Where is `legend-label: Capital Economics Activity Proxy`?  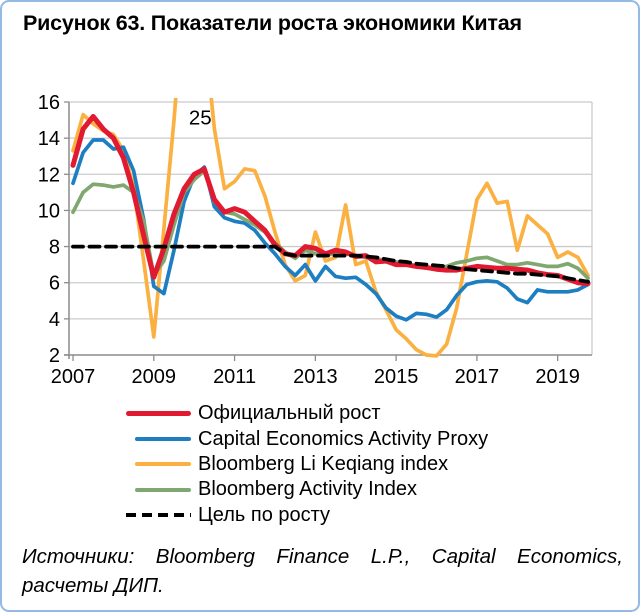 legend-label: Capital Economics Activity Proxy is located at coordinates (343, 438).